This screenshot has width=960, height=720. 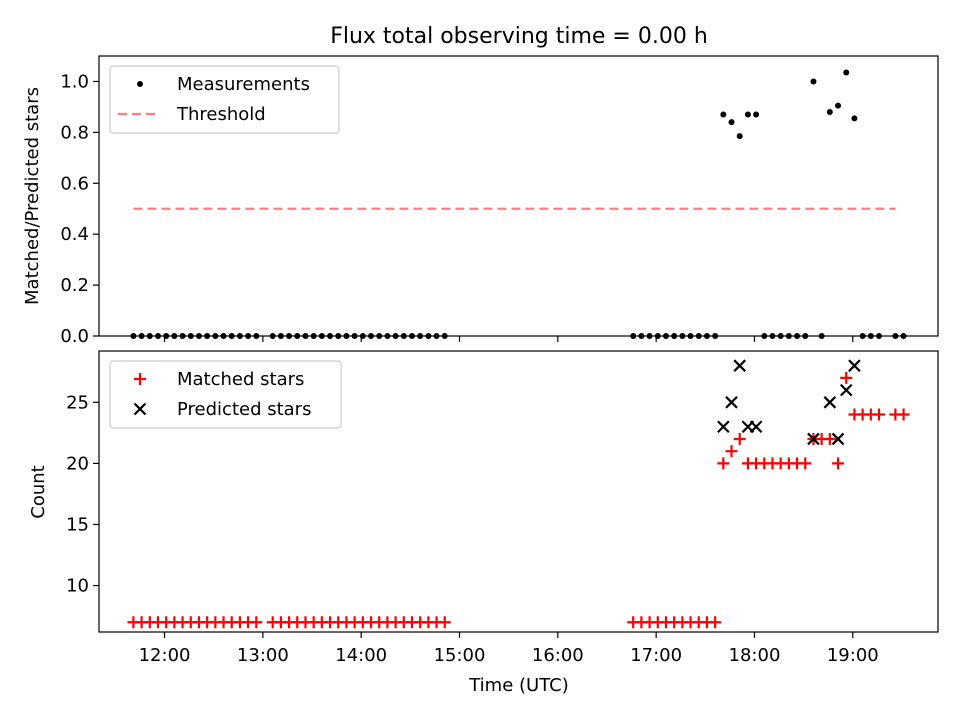 I want to click on series-predicted-stars, so click(x=789, y=402).